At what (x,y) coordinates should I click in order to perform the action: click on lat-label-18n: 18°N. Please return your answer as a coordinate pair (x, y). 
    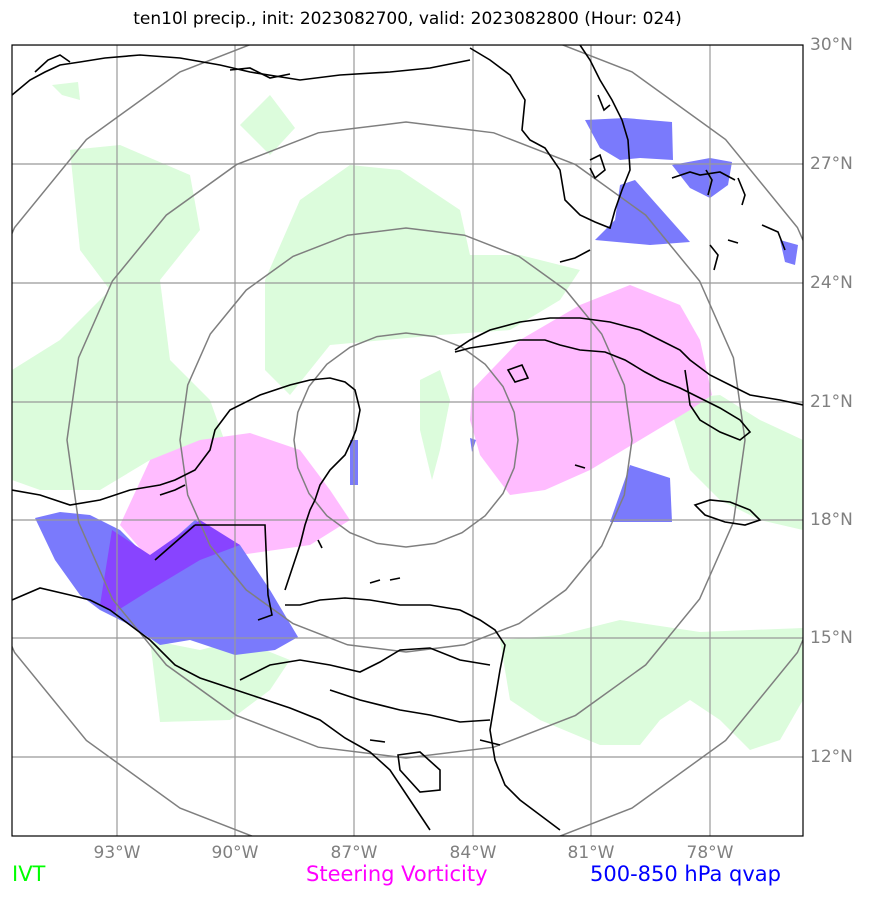
    Looking at the image, I should click on (831, 520).